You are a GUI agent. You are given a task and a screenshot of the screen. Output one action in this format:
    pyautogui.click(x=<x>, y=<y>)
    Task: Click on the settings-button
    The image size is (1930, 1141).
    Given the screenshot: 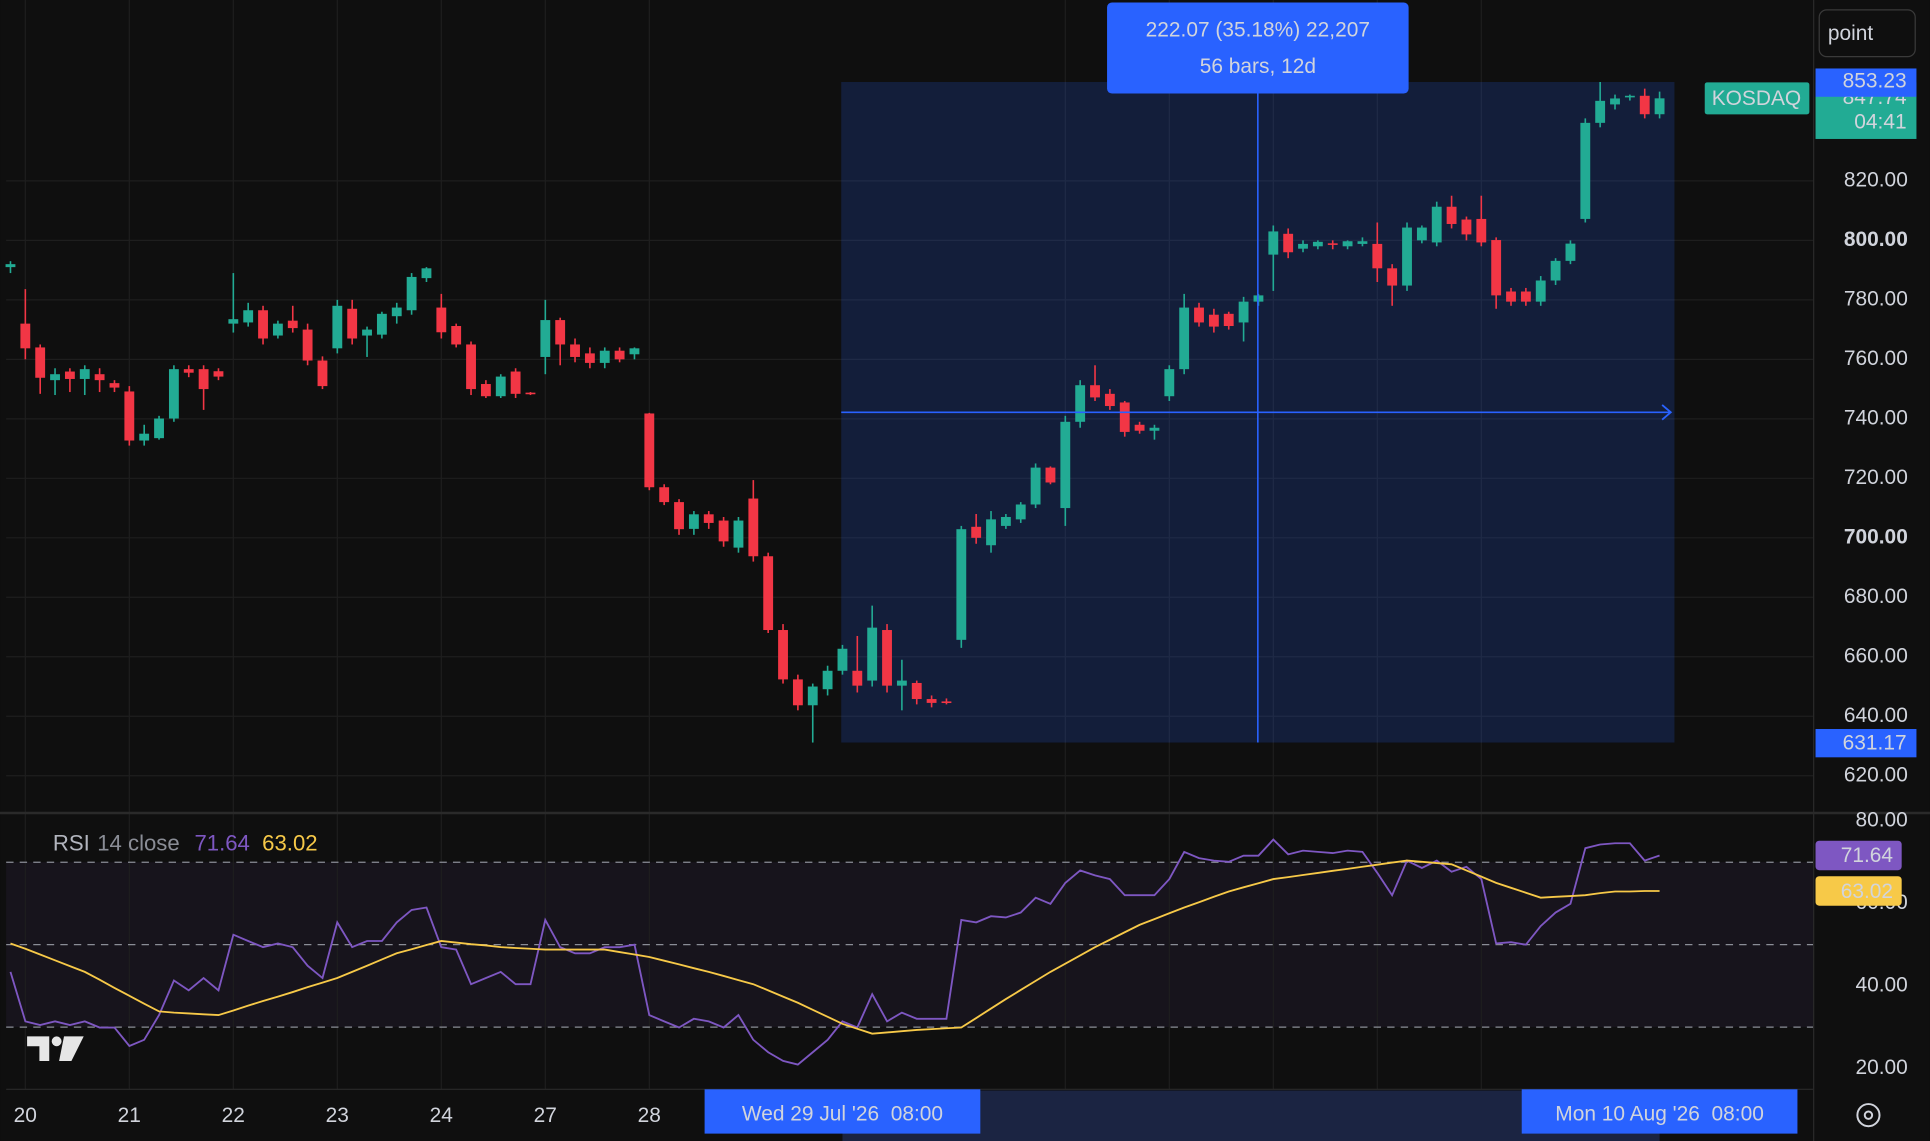 What is the action you would take?
    pyautogui.click(x=1868, y=1115)
    